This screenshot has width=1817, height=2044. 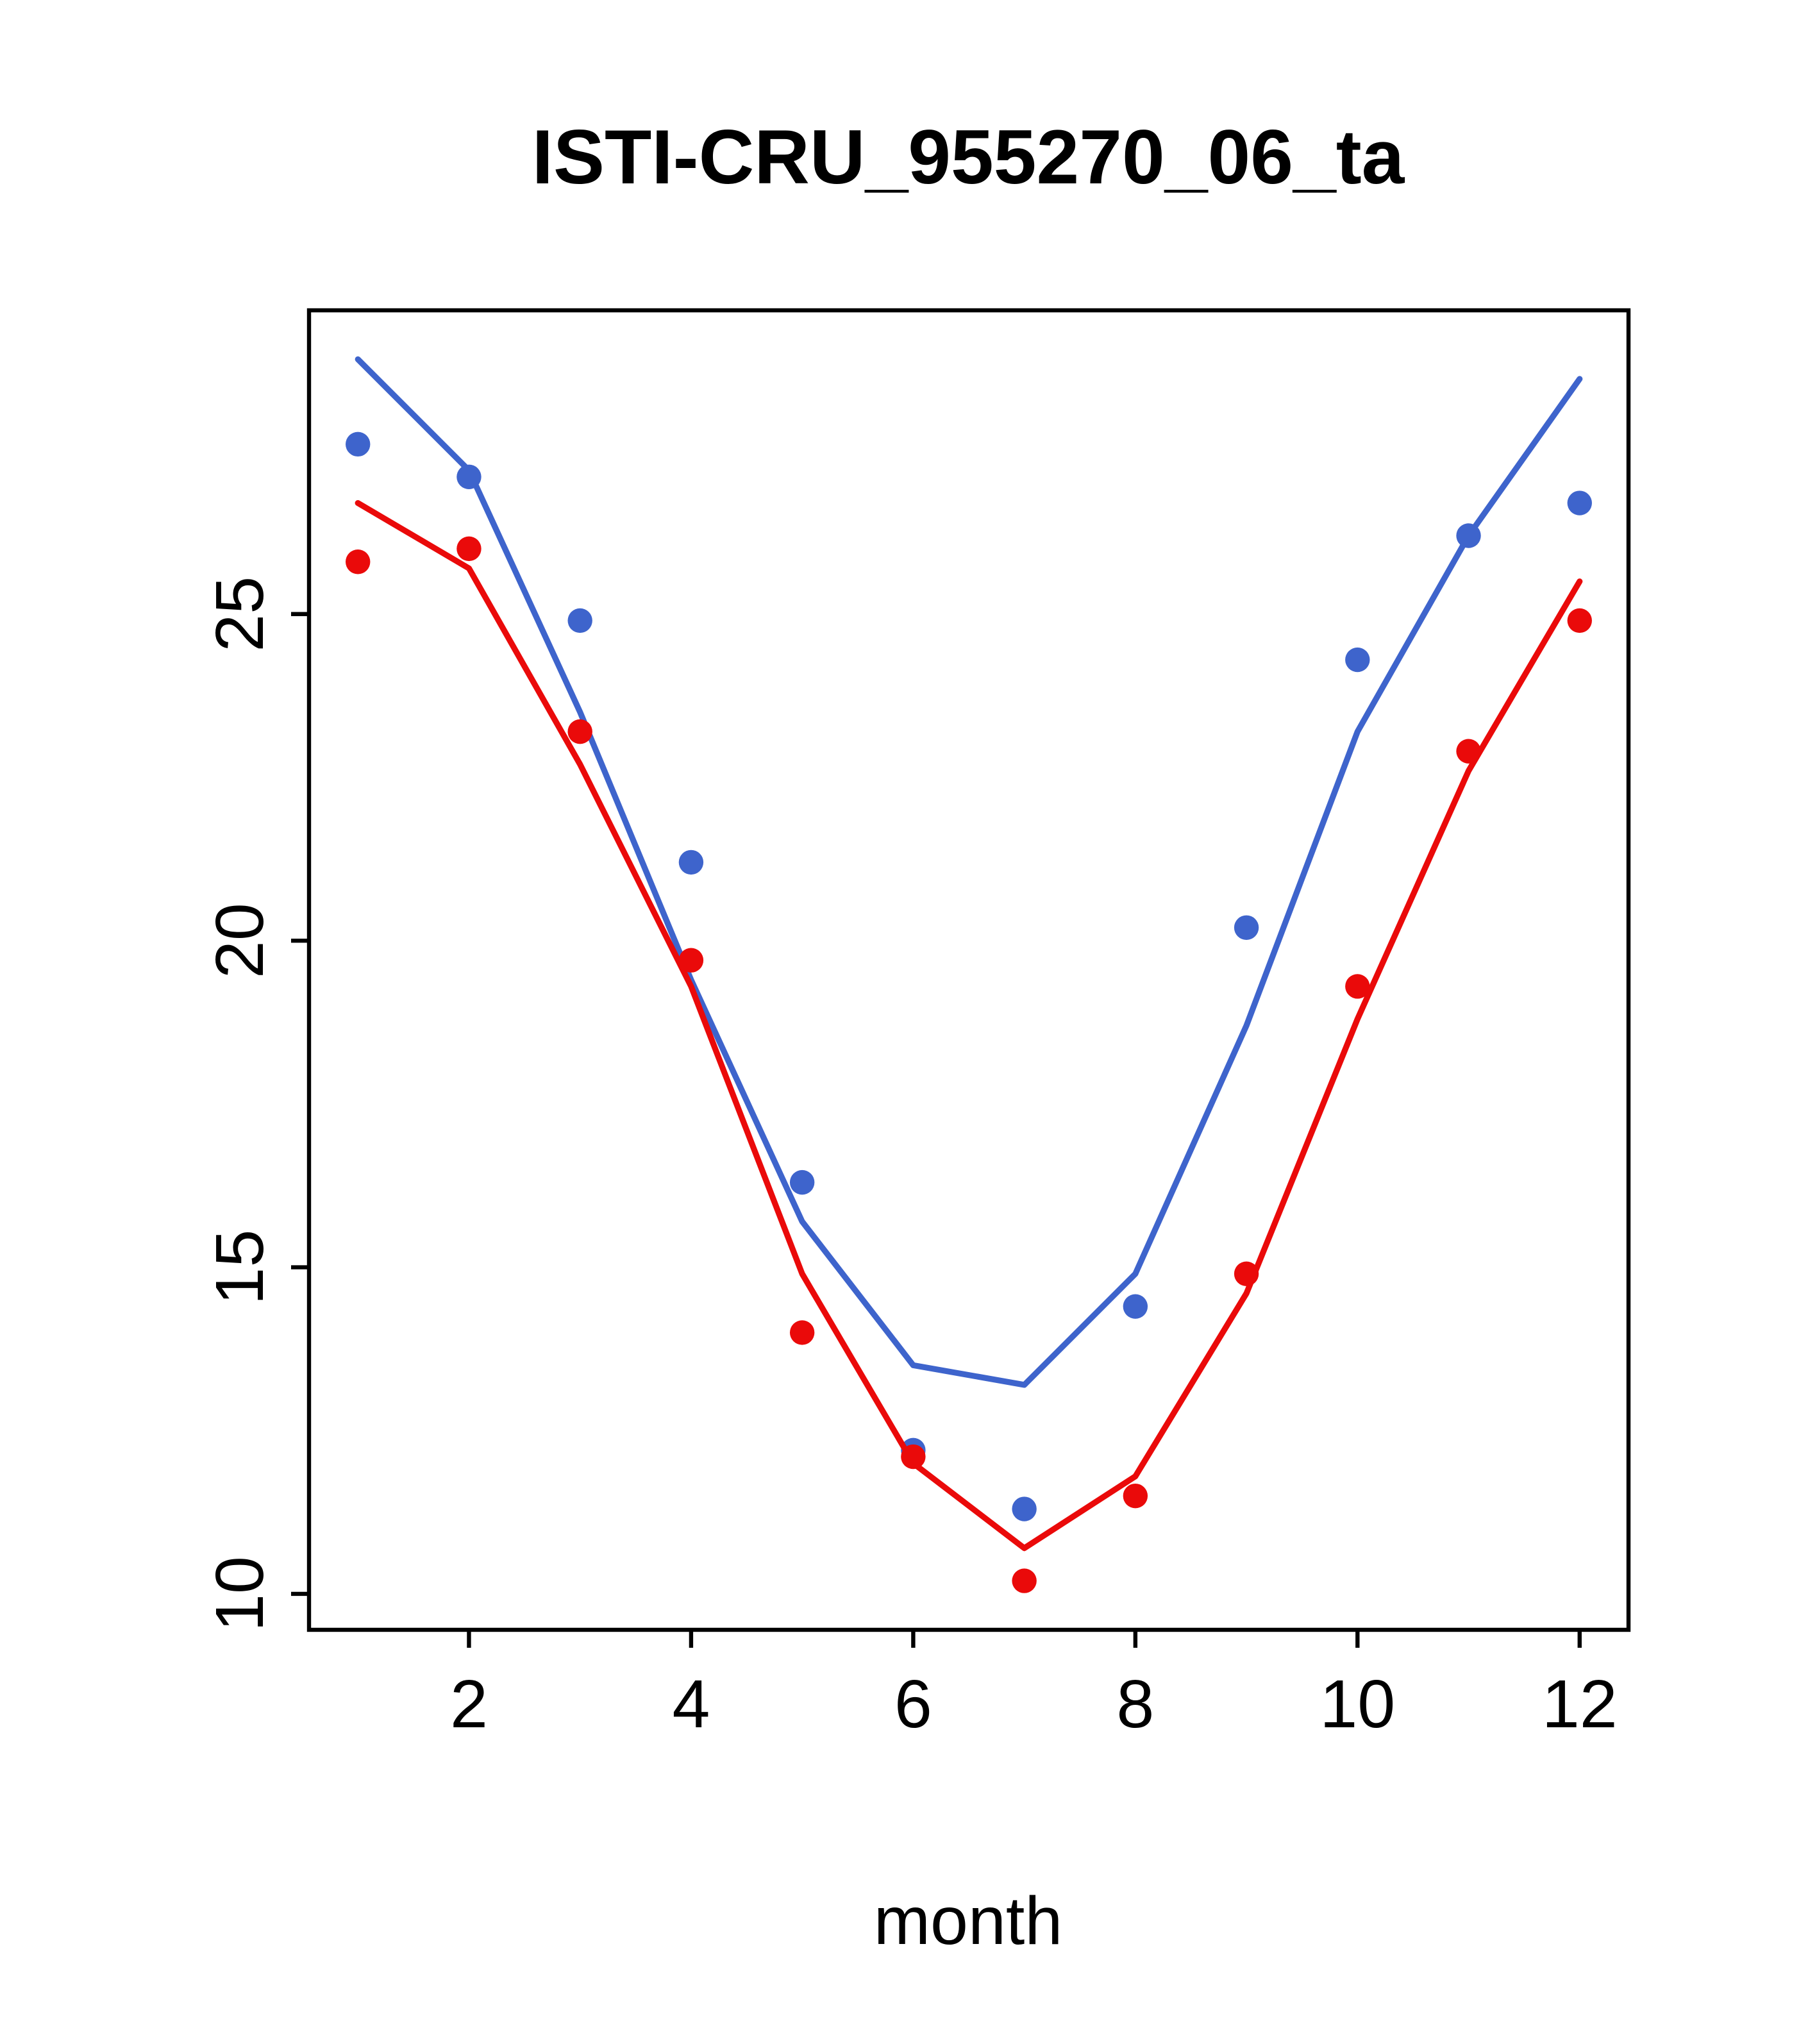 What do you see at coordinates (1580, 1704) in the screenshot?
I see `x-tick-label: 12` at bounding box center [1580, 1704].